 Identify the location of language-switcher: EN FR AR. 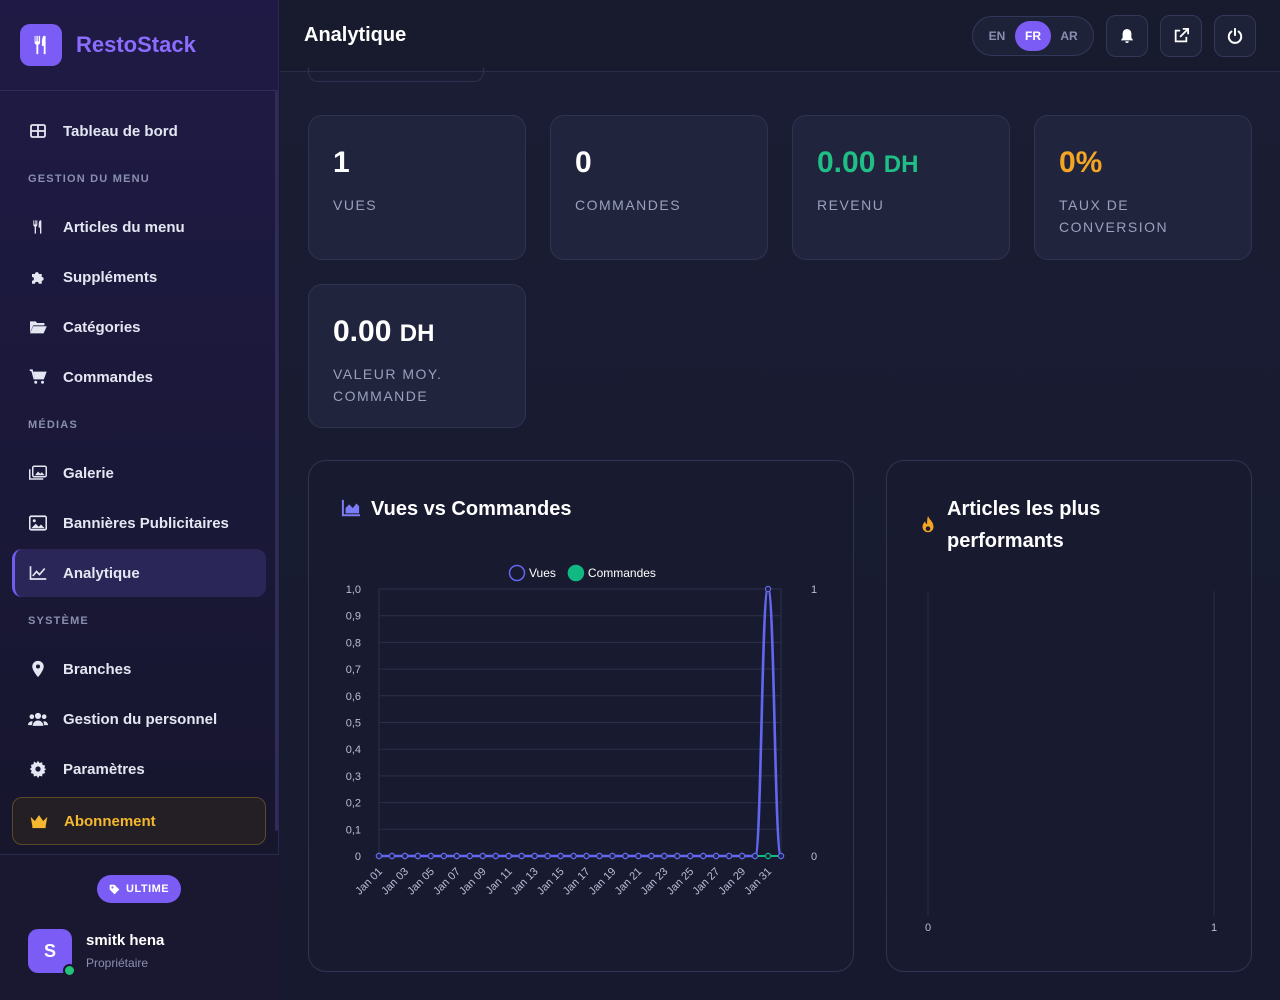
(1033, 36).